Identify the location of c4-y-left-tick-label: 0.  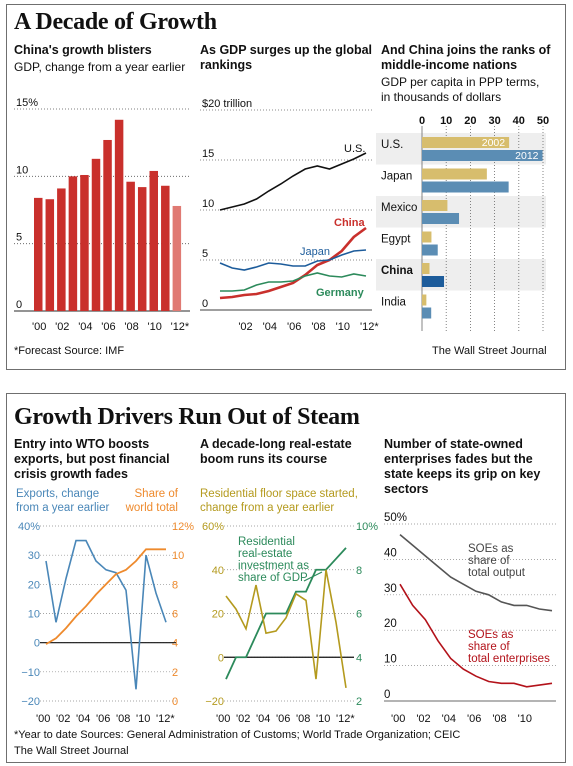
(37, 644).